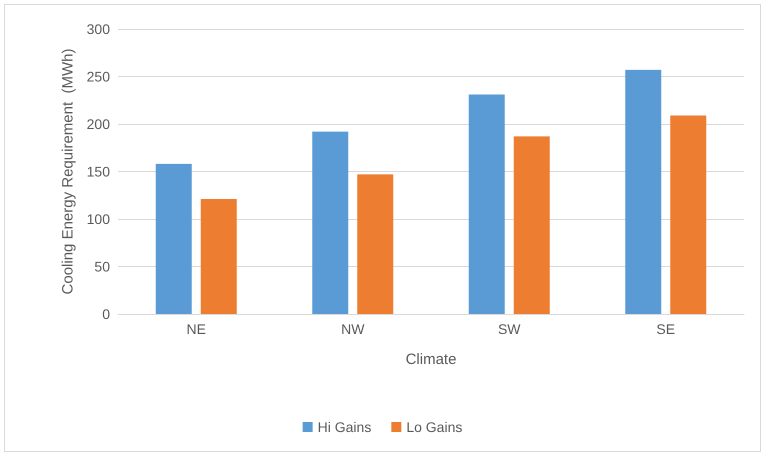  What do you see at coordinates (434, 427) in the screenshot?
I see `legend-label: Lo Gains` at bounding box center [434, 427].